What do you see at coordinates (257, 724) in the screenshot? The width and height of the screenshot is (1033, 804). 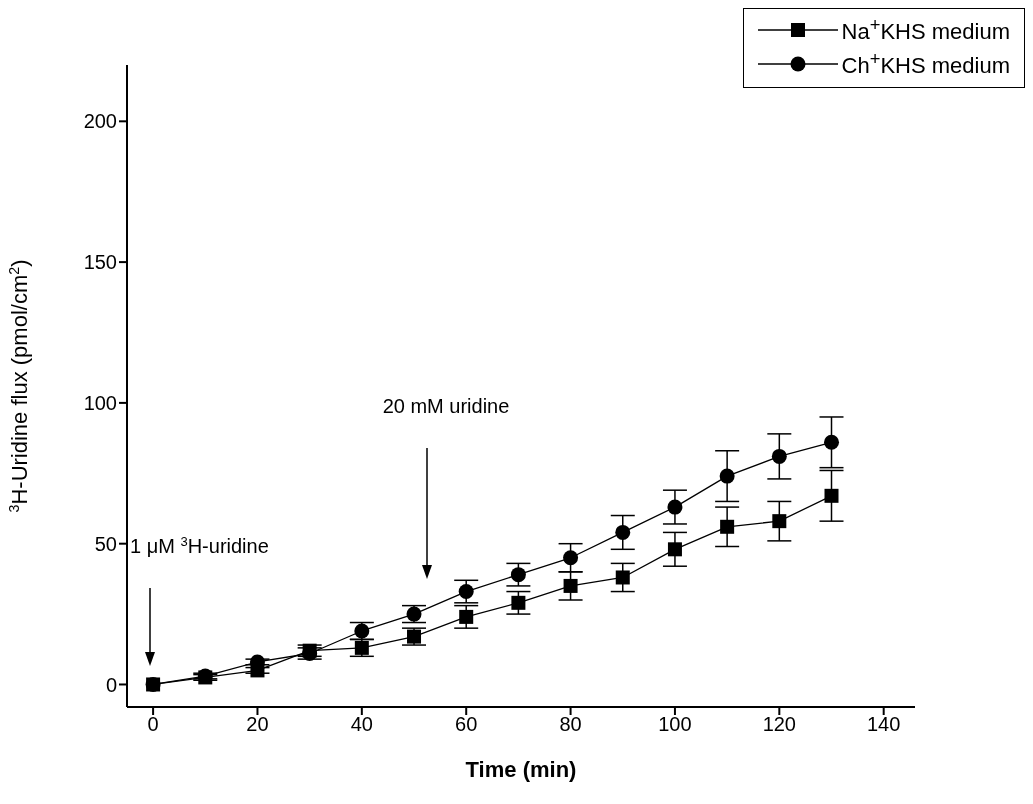 I see `x-tick-label: 20` at bounding box center [257, 724].